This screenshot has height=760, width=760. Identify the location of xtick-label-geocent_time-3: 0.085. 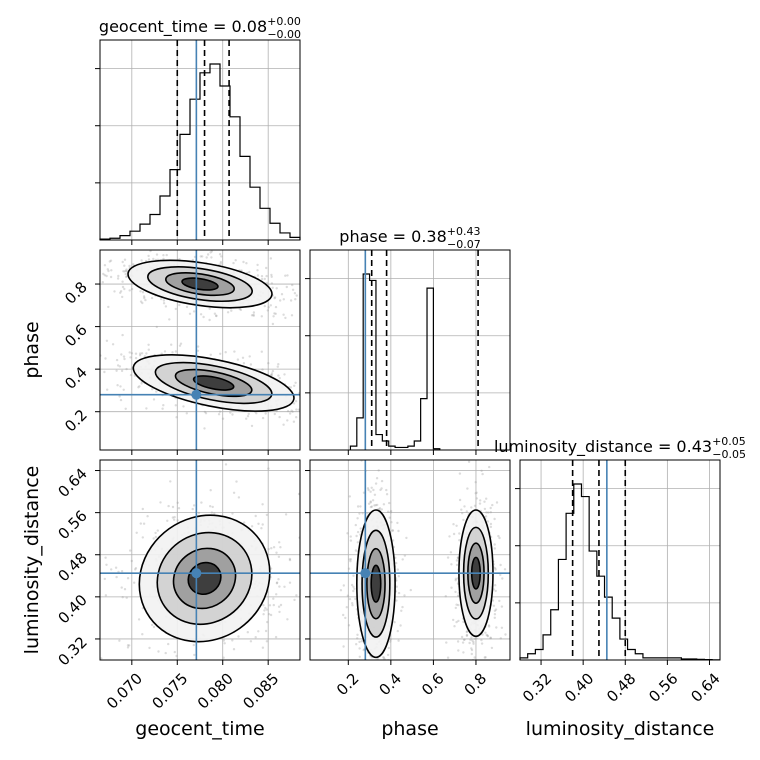
(260, 691).